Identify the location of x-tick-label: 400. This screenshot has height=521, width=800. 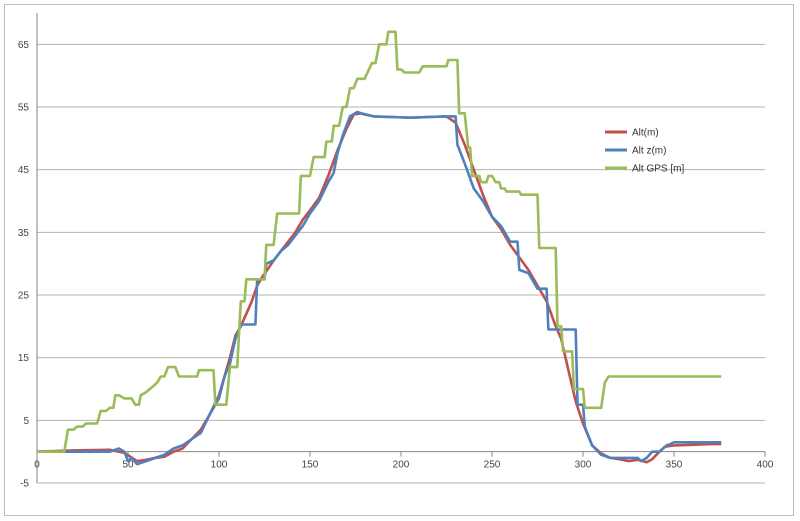
(765, 465).